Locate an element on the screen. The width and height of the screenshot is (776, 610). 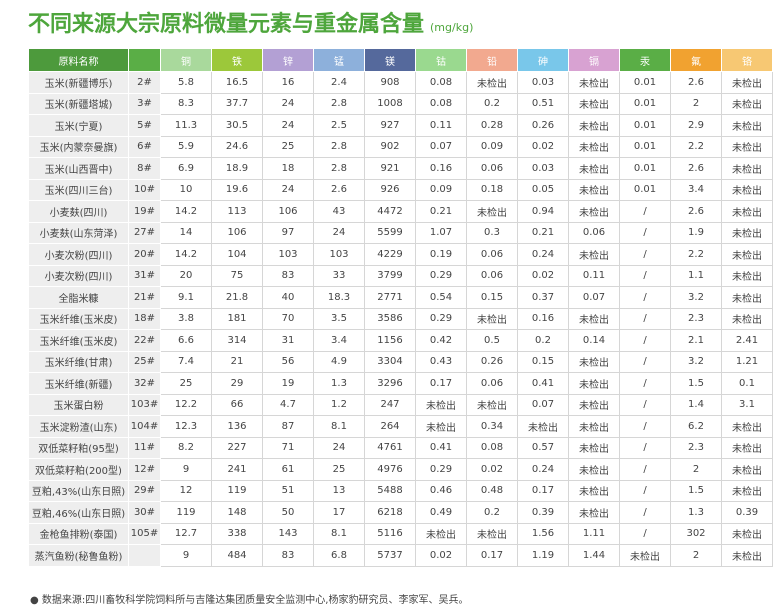
value-cell: 1008 is located at coordinates (390, 103).